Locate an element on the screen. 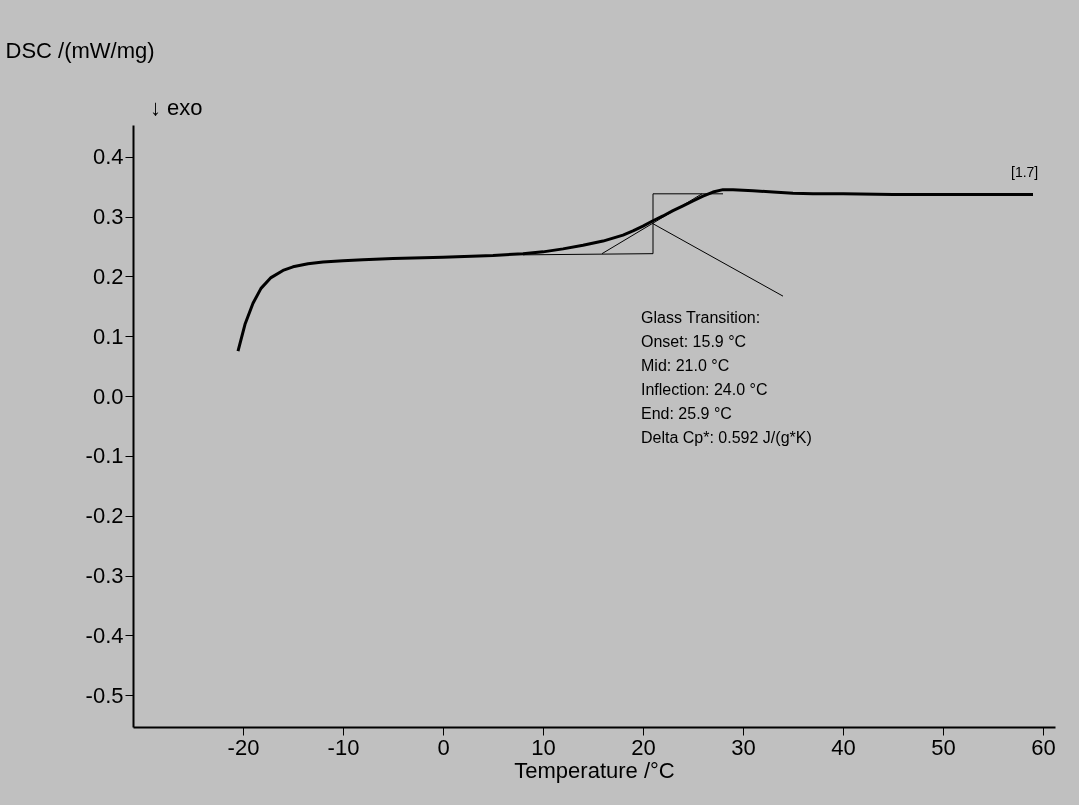 This screenshot has height=805, width=1079. y-tick-label: -0.3 is located at coordinates (104, 576).